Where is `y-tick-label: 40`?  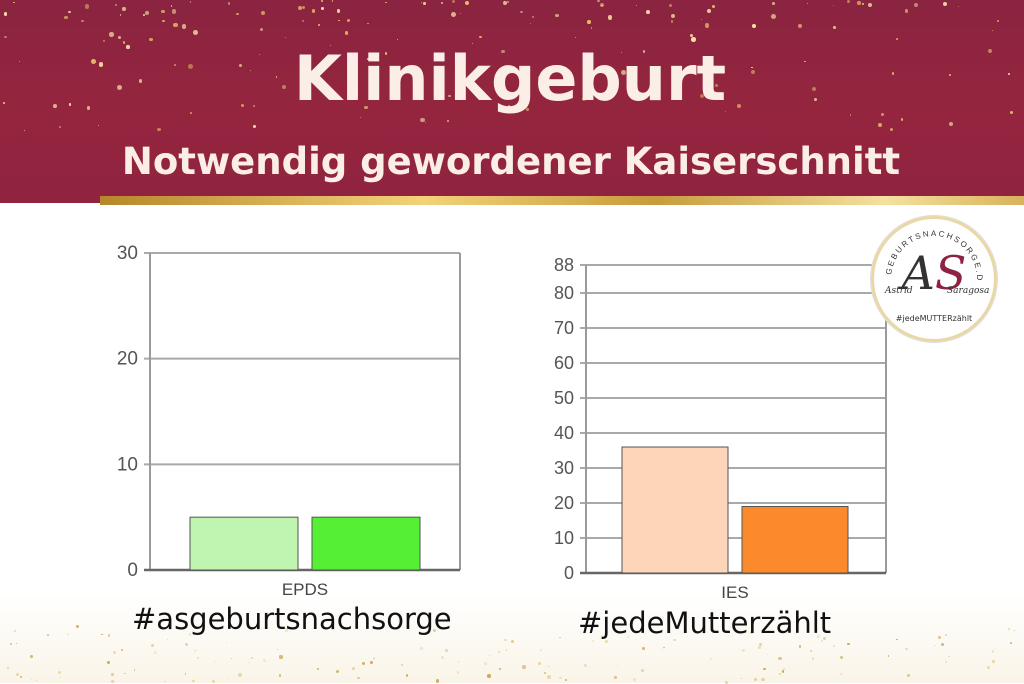 y-tick-label: 40 is located at coordinates (564, 433).